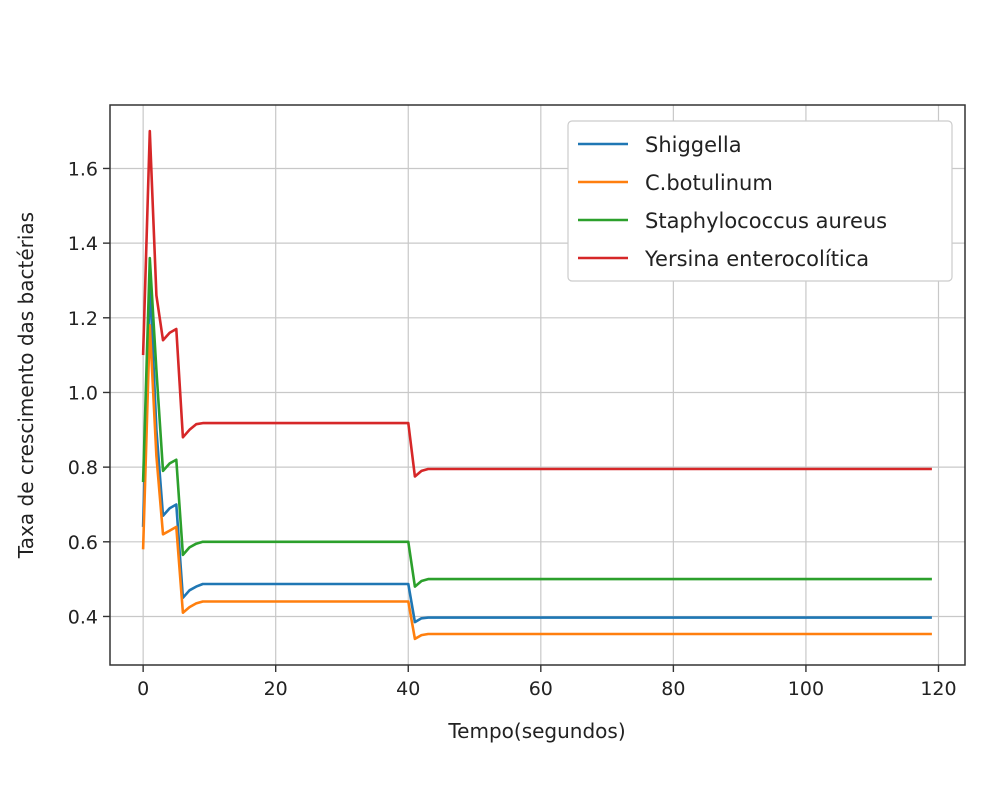 The width and height of the screenshot is (1000, 800). Describe the element at coordinates (673, 689) in the screenshot. I see `x-tick-label: 80` at that location.